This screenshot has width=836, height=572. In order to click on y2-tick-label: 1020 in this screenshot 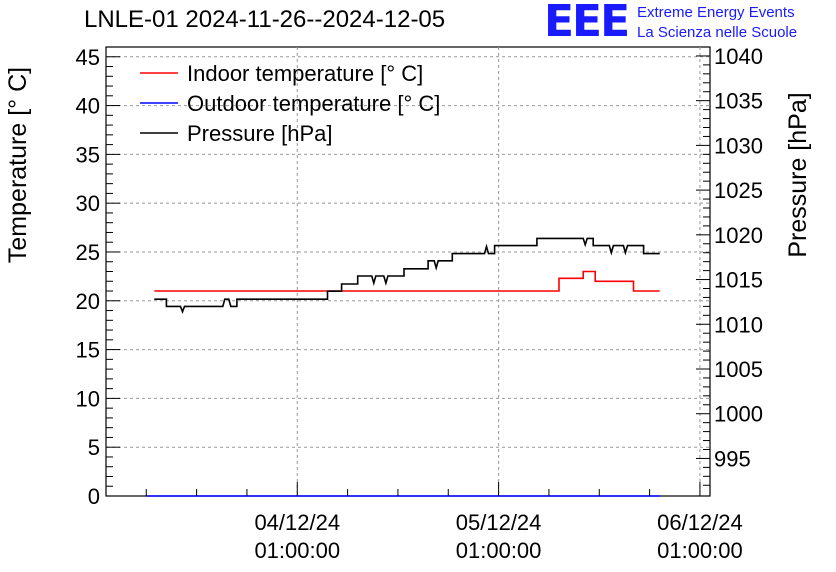, I will do `click(738, 235)`.